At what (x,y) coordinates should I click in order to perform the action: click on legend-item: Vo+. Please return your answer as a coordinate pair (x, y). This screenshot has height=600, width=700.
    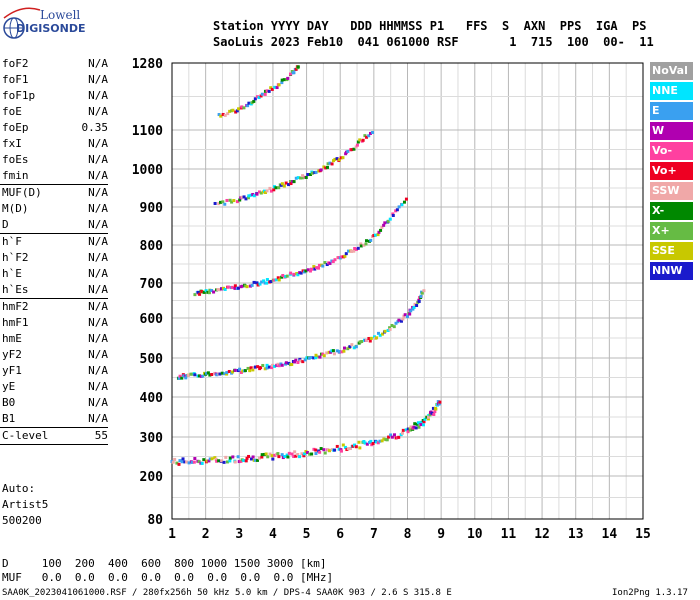
    Looking at the image, I should click on (671, 171).